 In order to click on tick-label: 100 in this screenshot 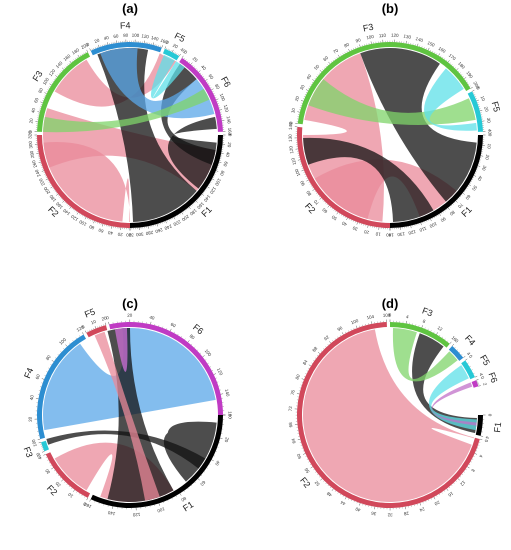, I will do `click(160, 509)`.